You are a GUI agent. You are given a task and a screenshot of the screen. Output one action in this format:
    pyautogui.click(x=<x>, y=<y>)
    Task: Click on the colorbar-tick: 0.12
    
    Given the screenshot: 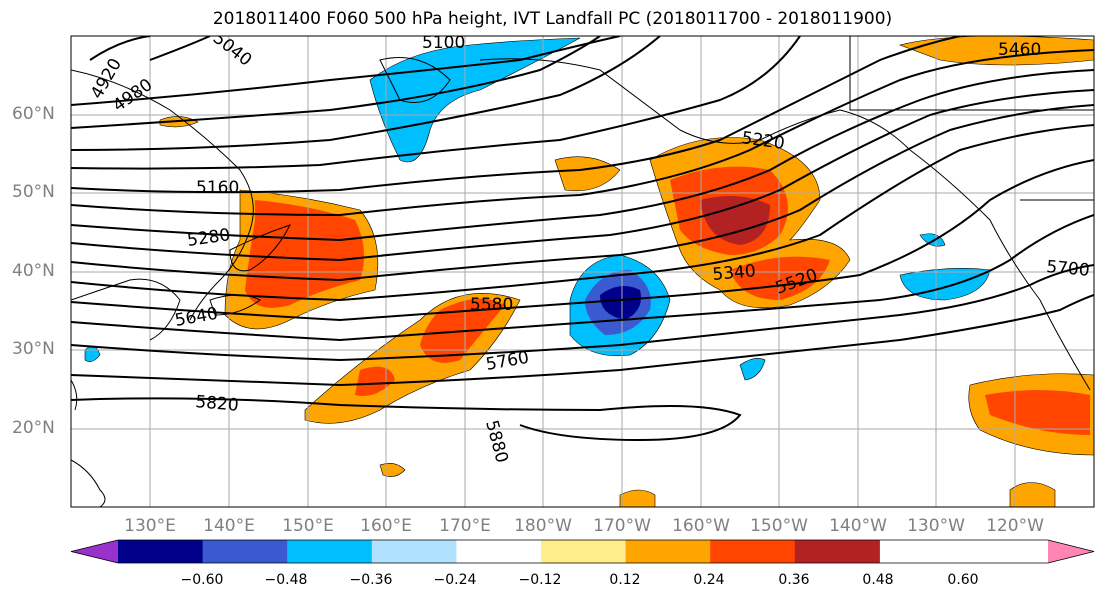 What is the action you would take?
    pyautogui.click(x=625, y=580)
    